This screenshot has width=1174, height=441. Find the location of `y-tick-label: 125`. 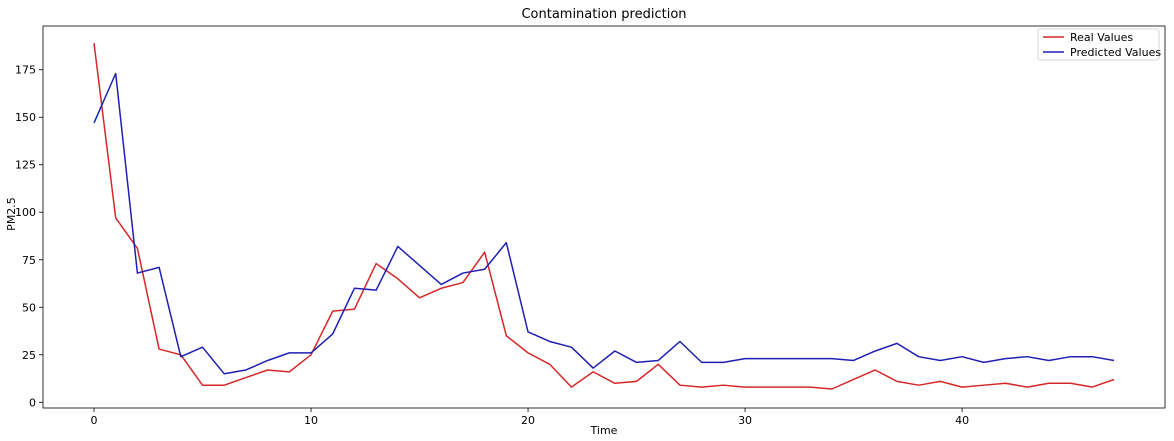

y-tick-label: 125 is located at coordinates (25, 165).